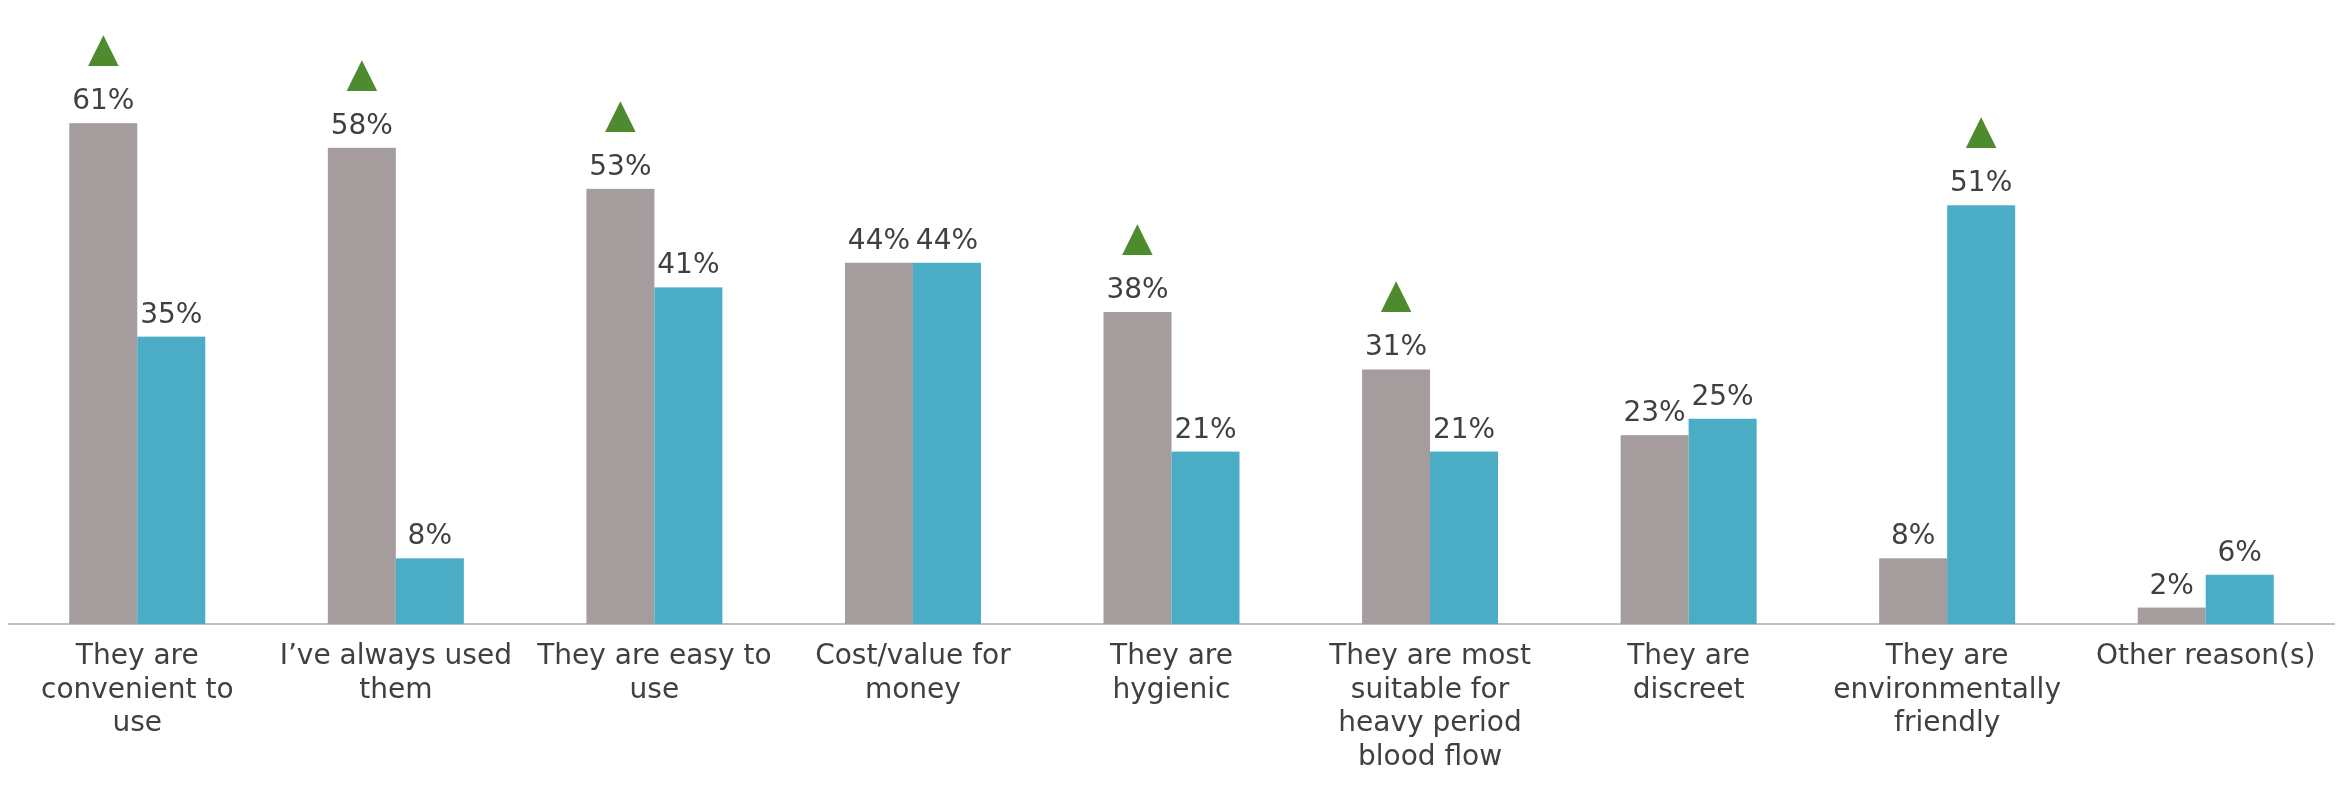  What do you see at coordinates (1429, 705) in the screenshot?
I see `x-tick-label: They are most suitable for heavy period blood flow` at bounding box center [1429, 705].